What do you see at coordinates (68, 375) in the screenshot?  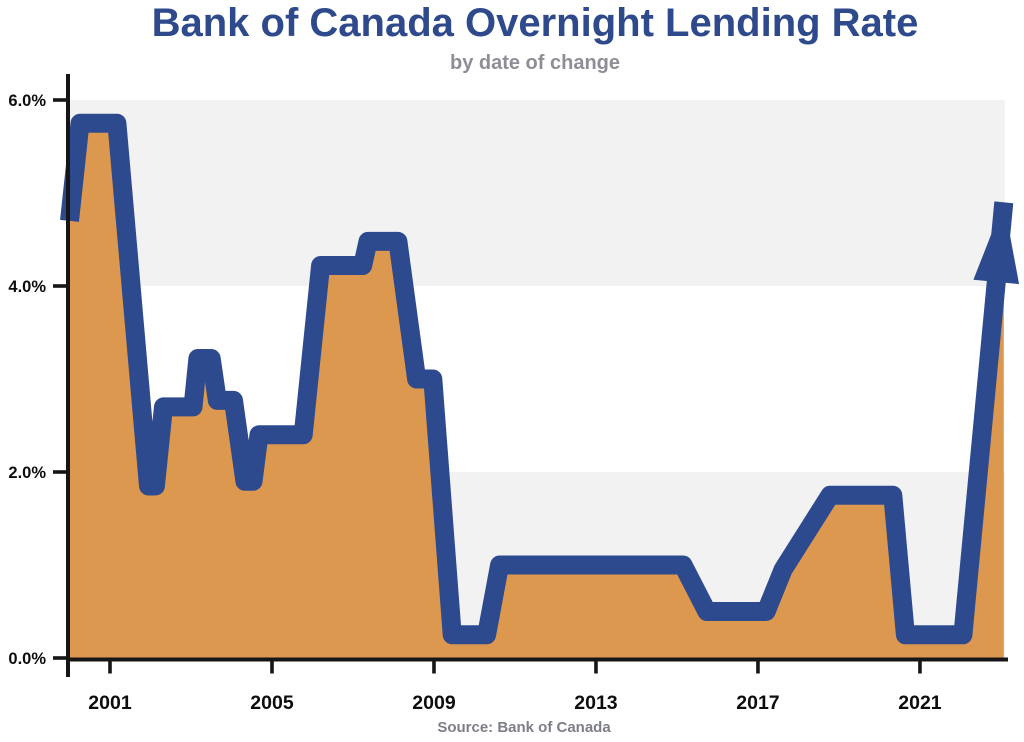 I see `y-axis-line` at bounding box center [68, 375].